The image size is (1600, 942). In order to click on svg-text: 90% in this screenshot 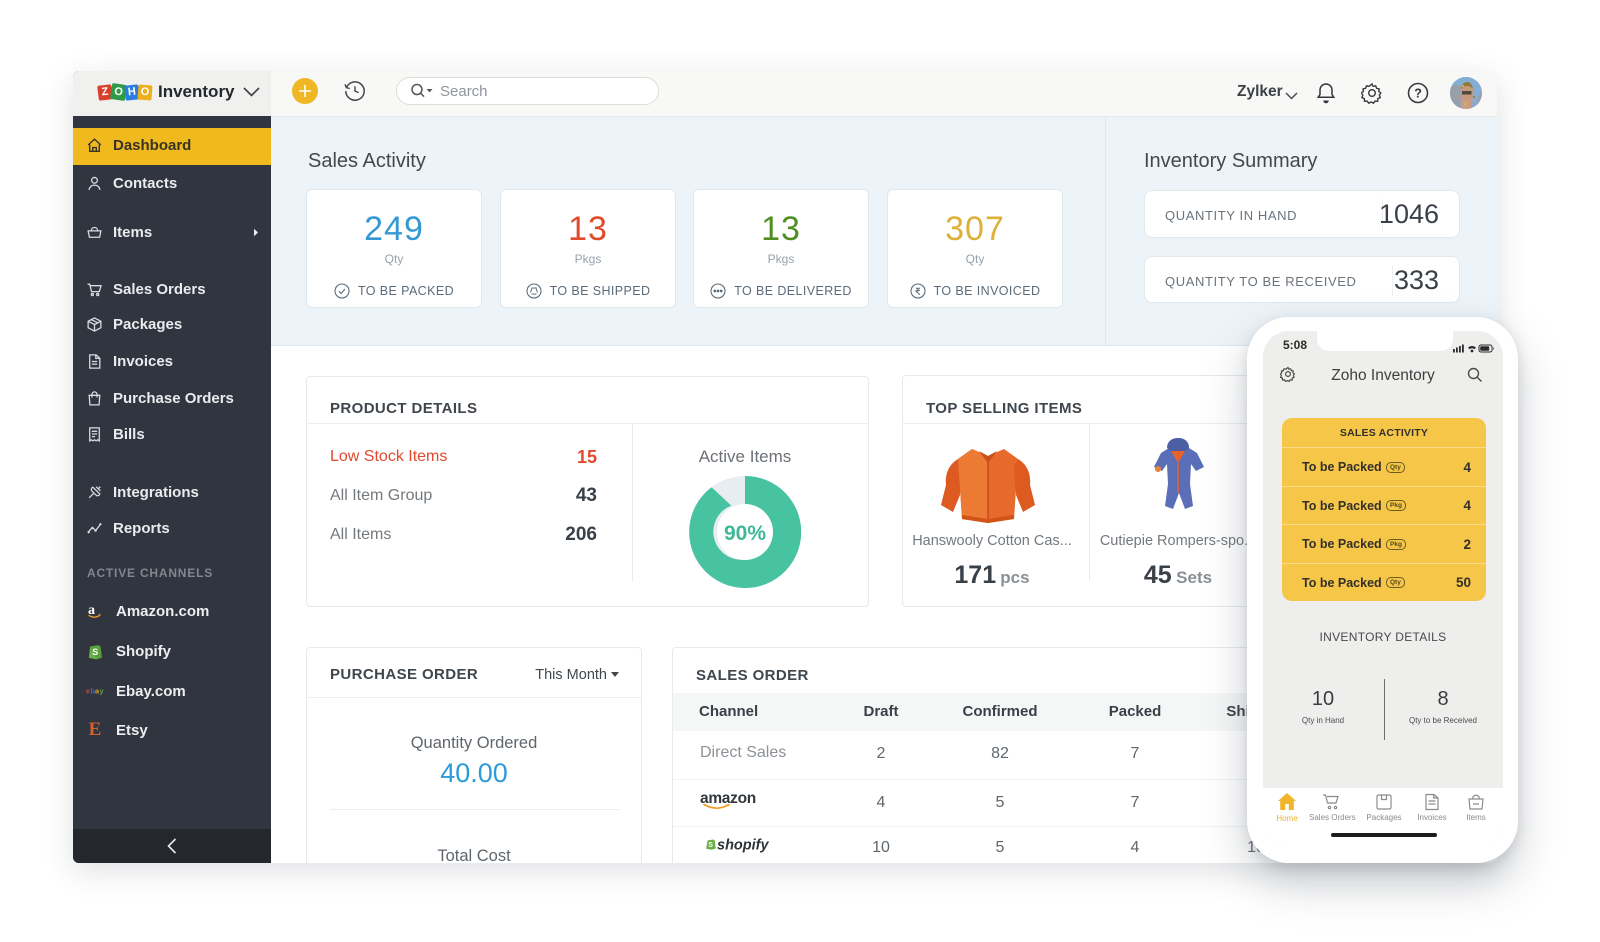, I will do `click(745, 533)`.